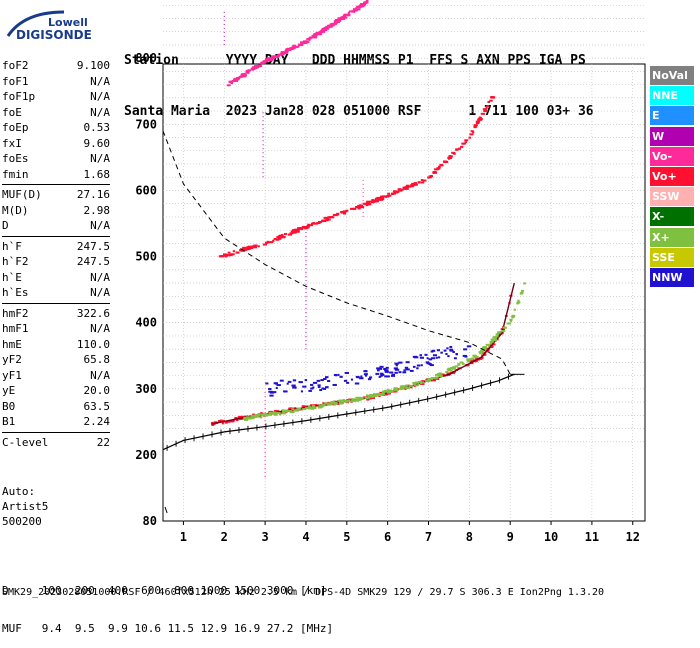  Describe the element at coordinates (15, 313) in the screenshot. I see `param-label: hmF2` at that location.